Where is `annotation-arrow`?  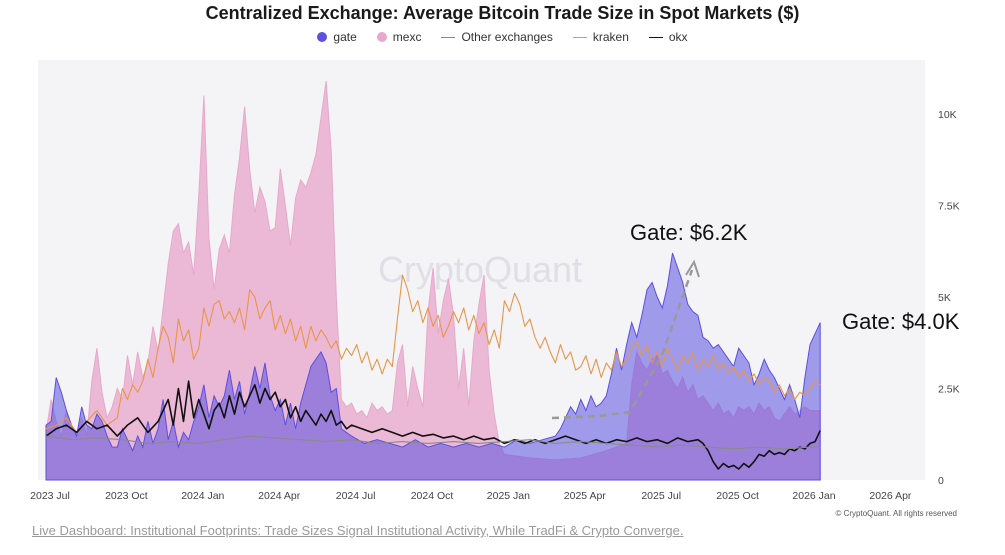 annotation-arrow is located at coordinates (622, 344).